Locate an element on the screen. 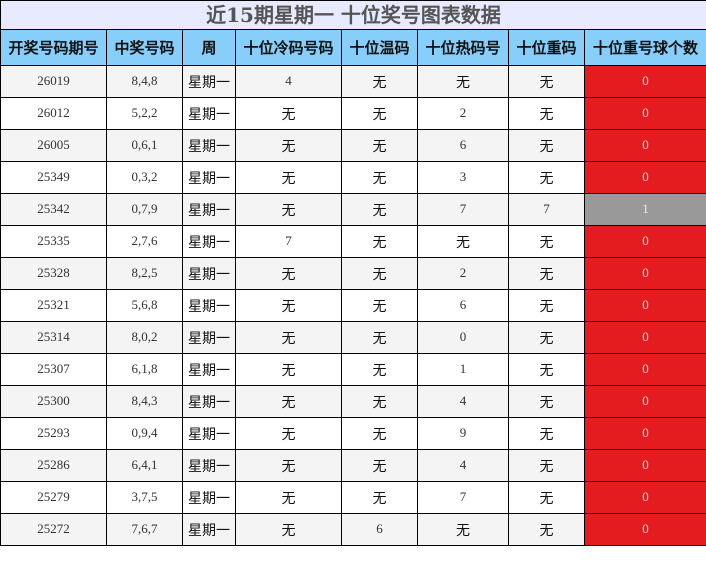 Image resolution: width=706 pixels, height=562 pixels. cell-winning-number: 0,9,4 is located at coordinates (144, 433).